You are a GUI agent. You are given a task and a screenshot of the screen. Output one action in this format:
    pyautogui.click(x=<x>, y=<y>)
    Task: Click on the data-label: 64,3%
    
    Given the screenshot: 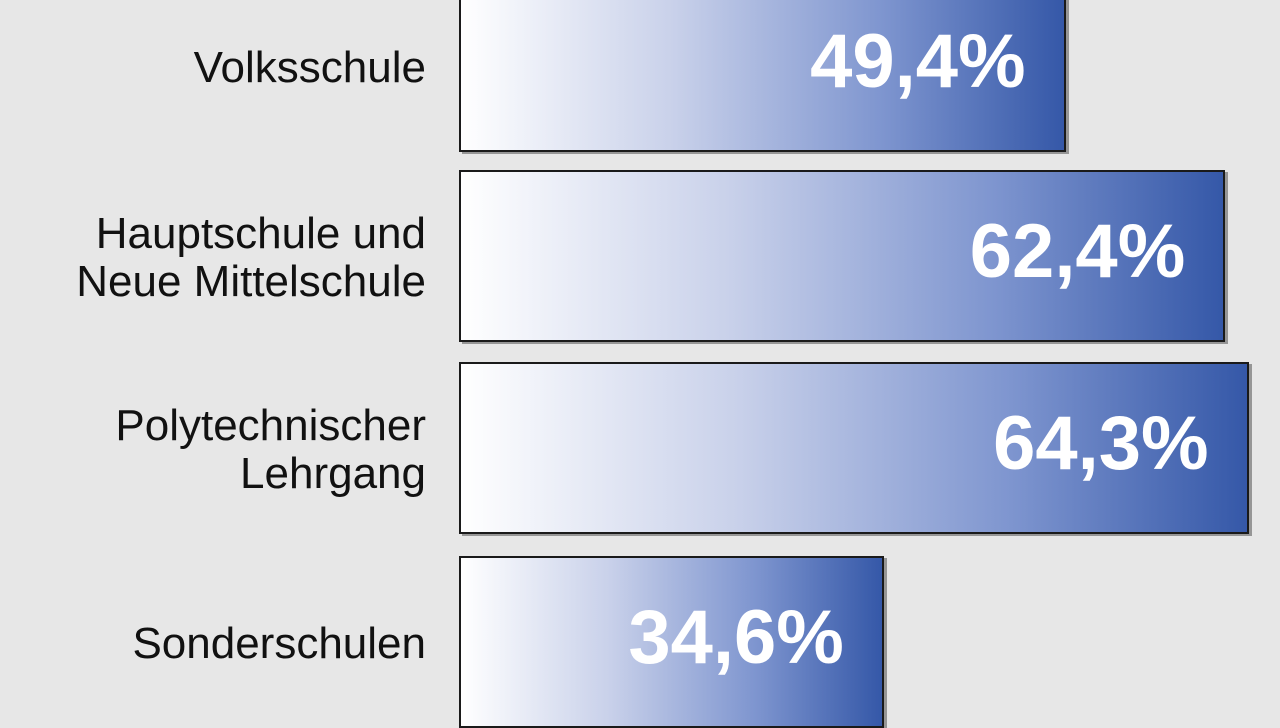 What is the action you would take?
    pyautogui.click(x=1101, y=443)
    